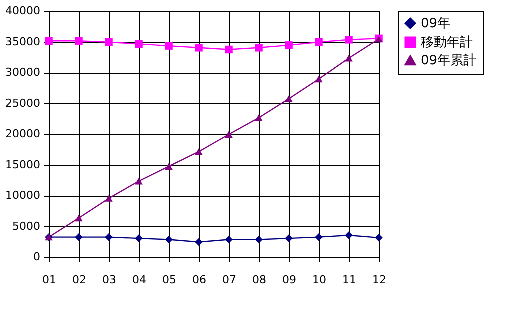  What do you see at coordinates (199, 280) in the screenshot?
I see `x-tick-label: 06` at bounding box center [199, 280].